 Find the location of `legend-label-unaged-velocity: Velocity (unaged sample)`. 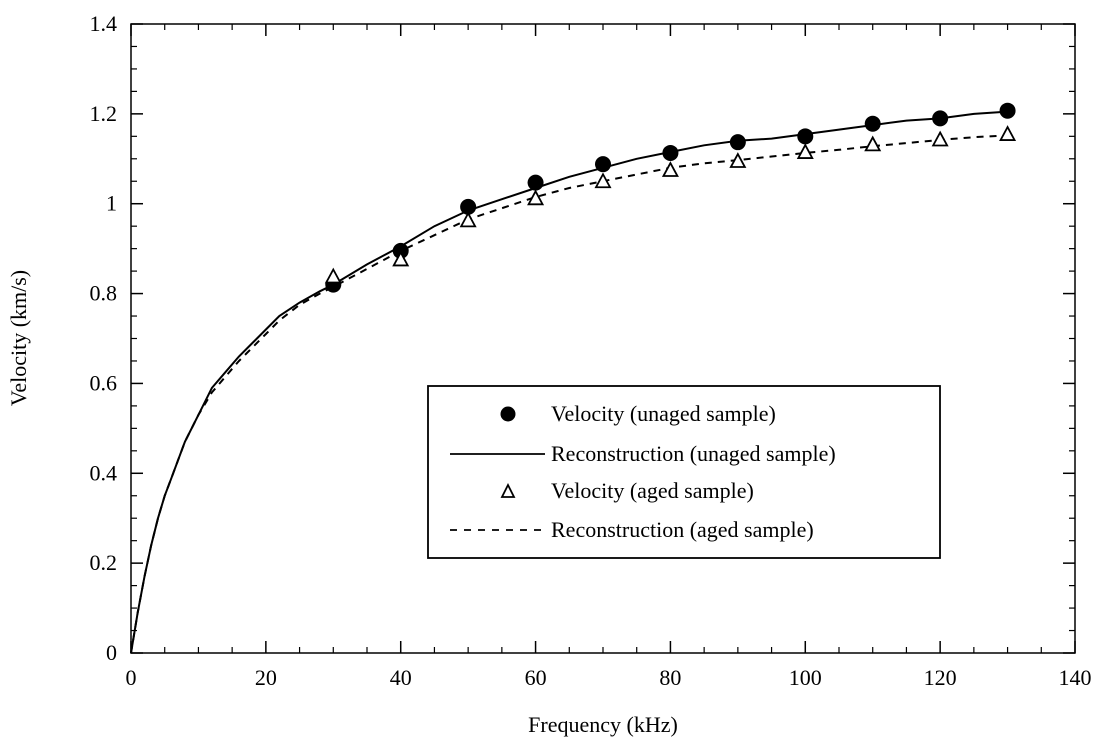

legend-label-unaged-velocity: Velocity (unaged sample) is located at coordinates (663, 413).